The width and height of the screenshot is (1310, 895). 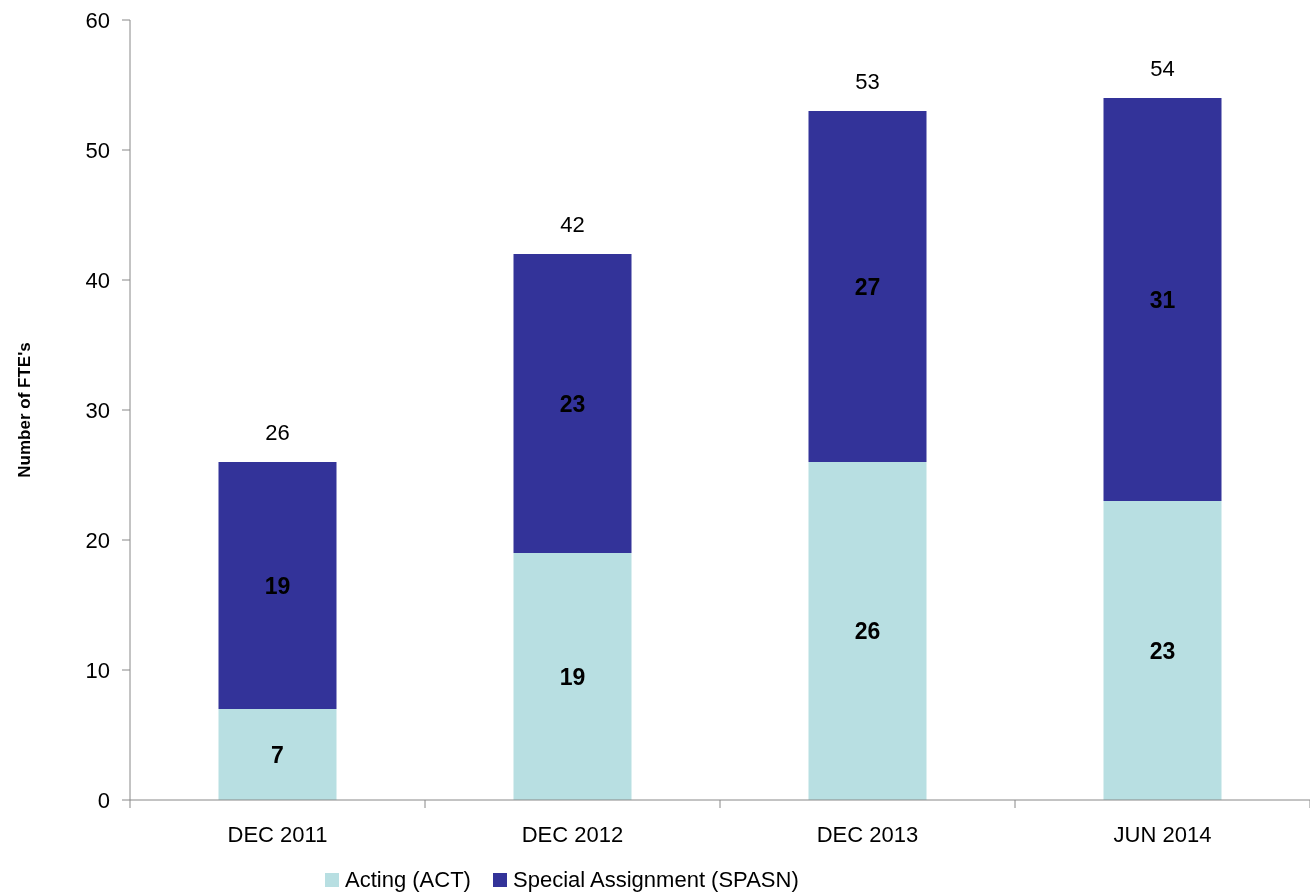 I want to click on data-label: 31, so click(x=1162, y=299).